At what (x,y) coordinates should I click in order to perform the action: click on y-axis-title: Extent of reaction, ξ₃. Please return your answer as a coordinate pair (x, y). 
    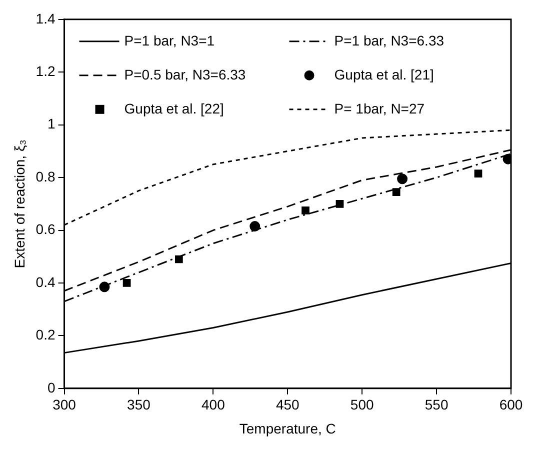
    Looking at the image, I should click on (19, 204).